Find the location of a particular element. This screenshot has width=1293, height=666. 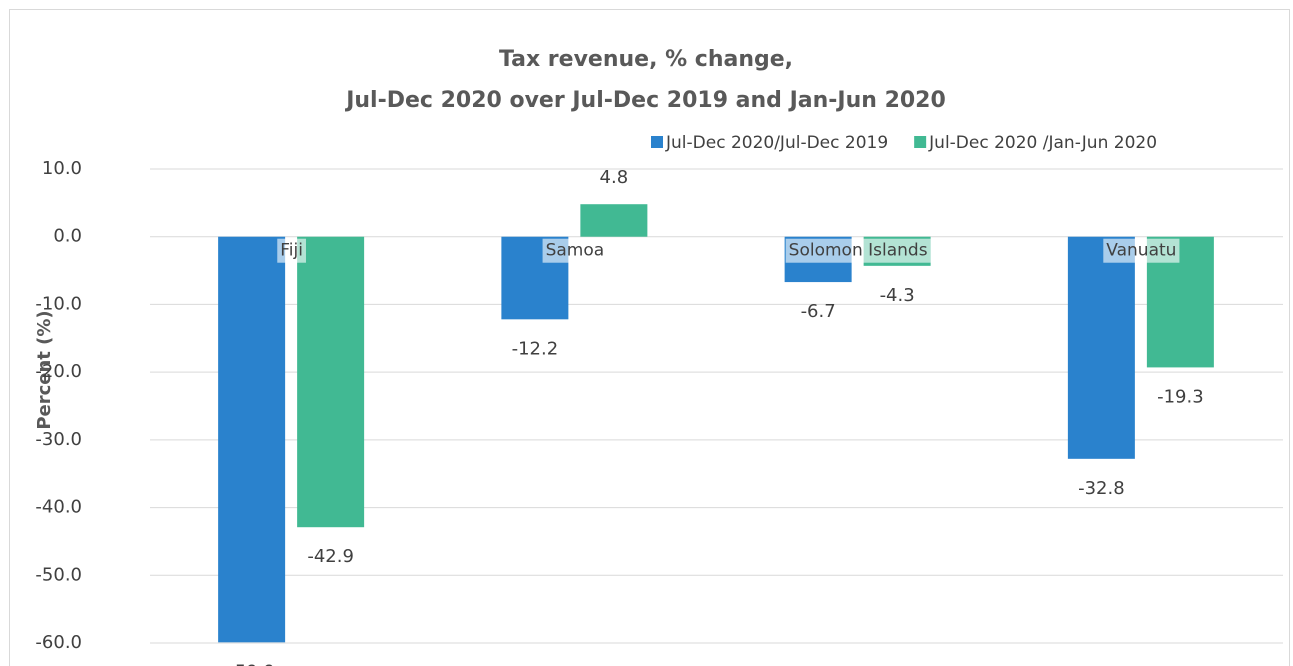

x-tick-label: Solomon Islands is located at coordinates (858, 251).